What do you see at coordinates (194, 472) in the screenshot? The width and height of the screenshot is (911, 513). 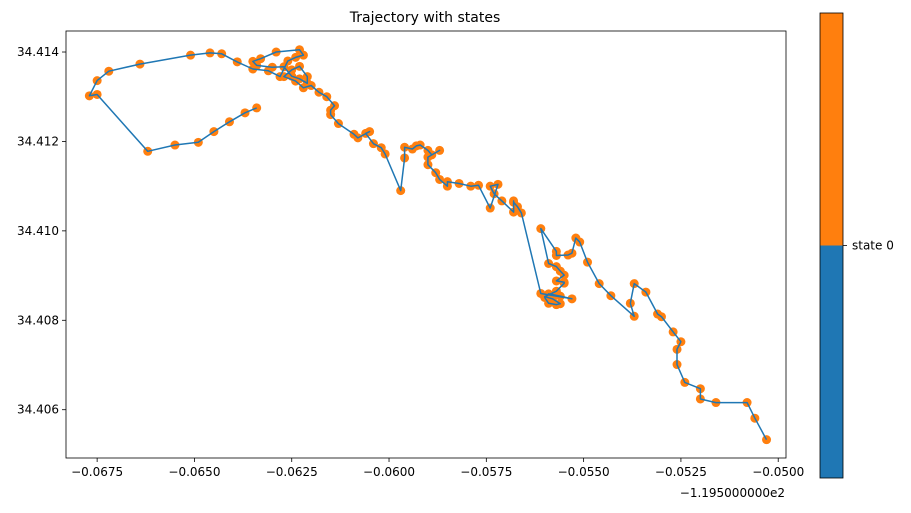 I see `x-tick-label: −0.0650` at bounding box center [194, 472].